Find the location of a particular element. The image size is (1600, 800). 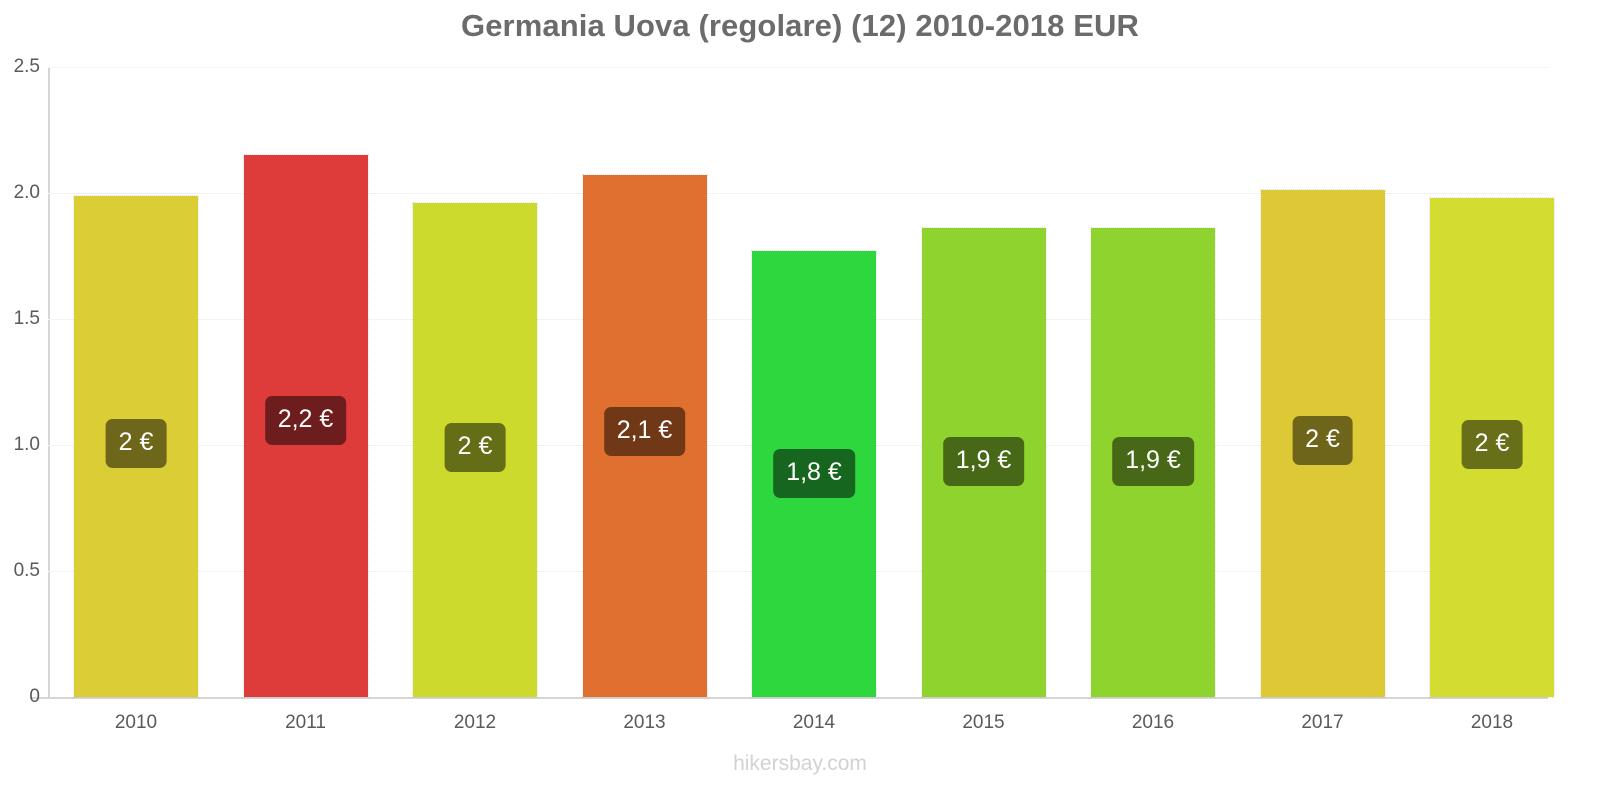

bar-value-label: 1,8 € is located at coordinates (814, 474).